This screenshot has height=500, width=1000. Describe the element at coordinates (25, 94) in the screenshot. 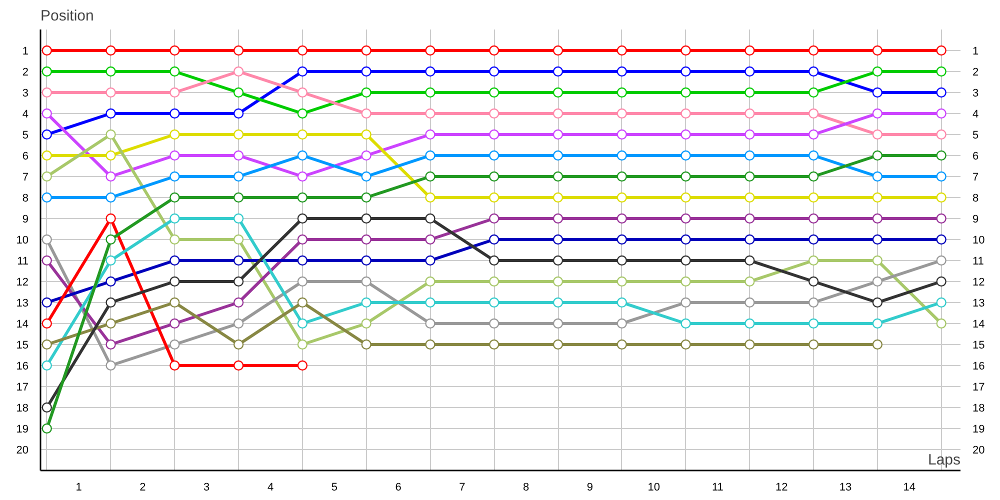

I see `y-tick-label: 3` at that location.